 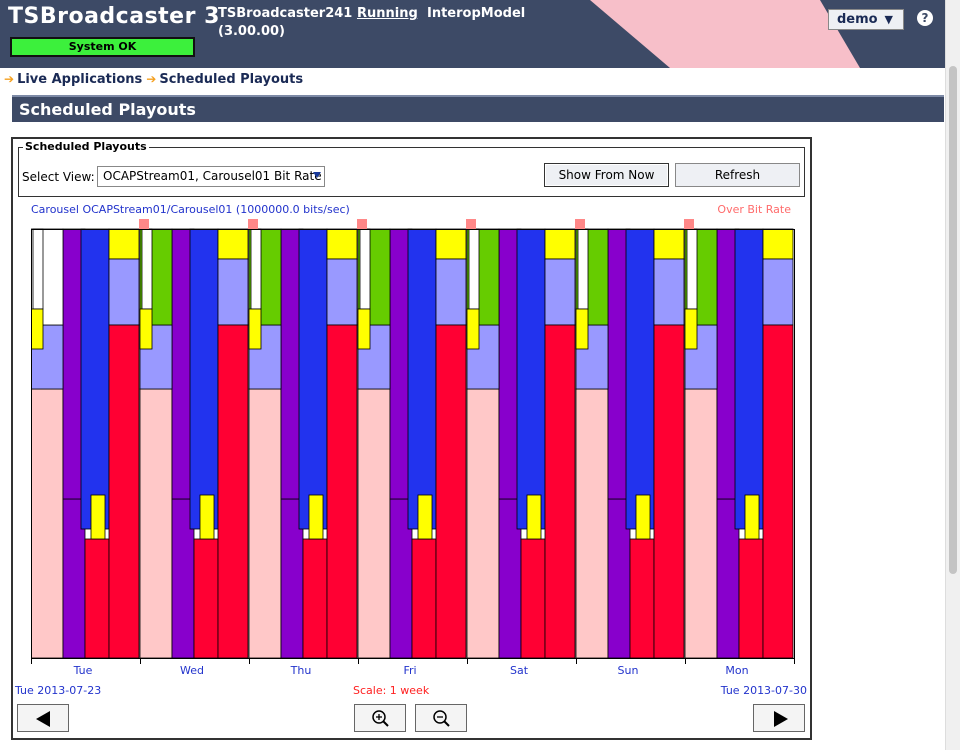 I want to click on vertical-scrollbar, so click(x=952, y=375).